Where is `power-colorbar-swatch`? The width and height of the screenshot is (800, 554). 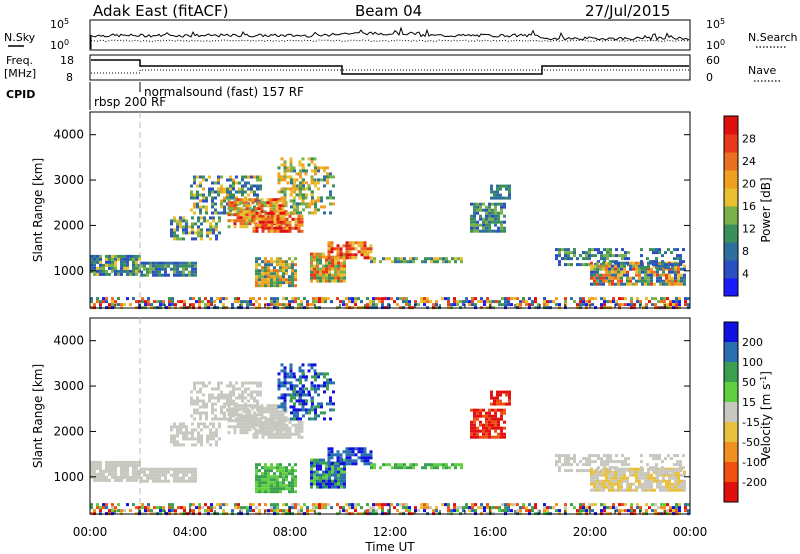 power-colorbar-swatch is located at coordinates (731, 197).